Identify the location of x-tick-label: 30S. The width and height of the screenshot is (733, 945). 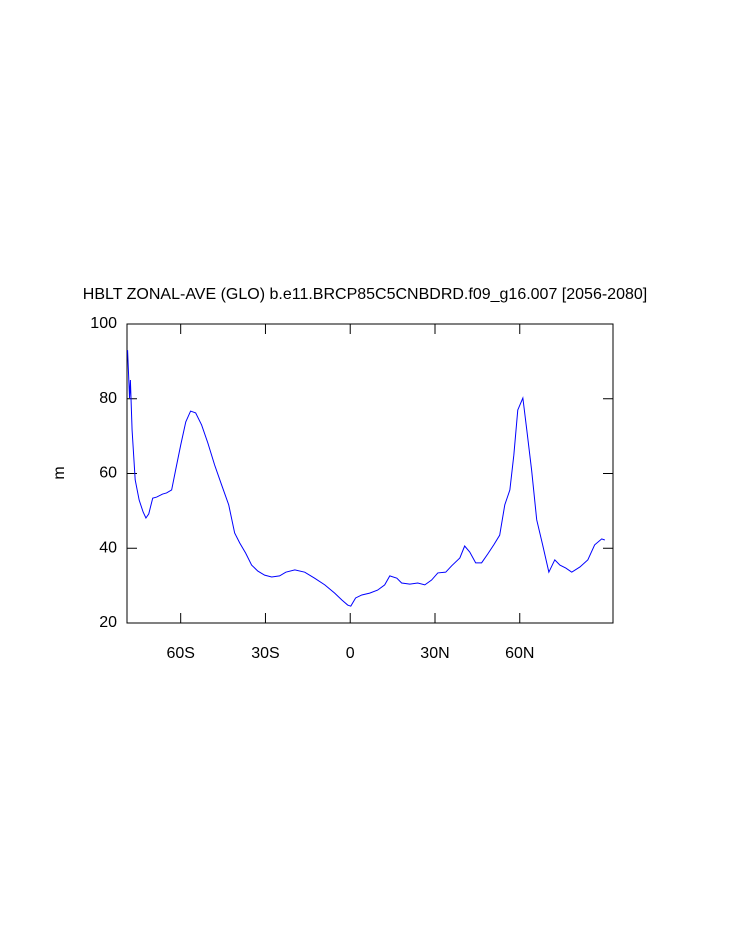
(265, 653).